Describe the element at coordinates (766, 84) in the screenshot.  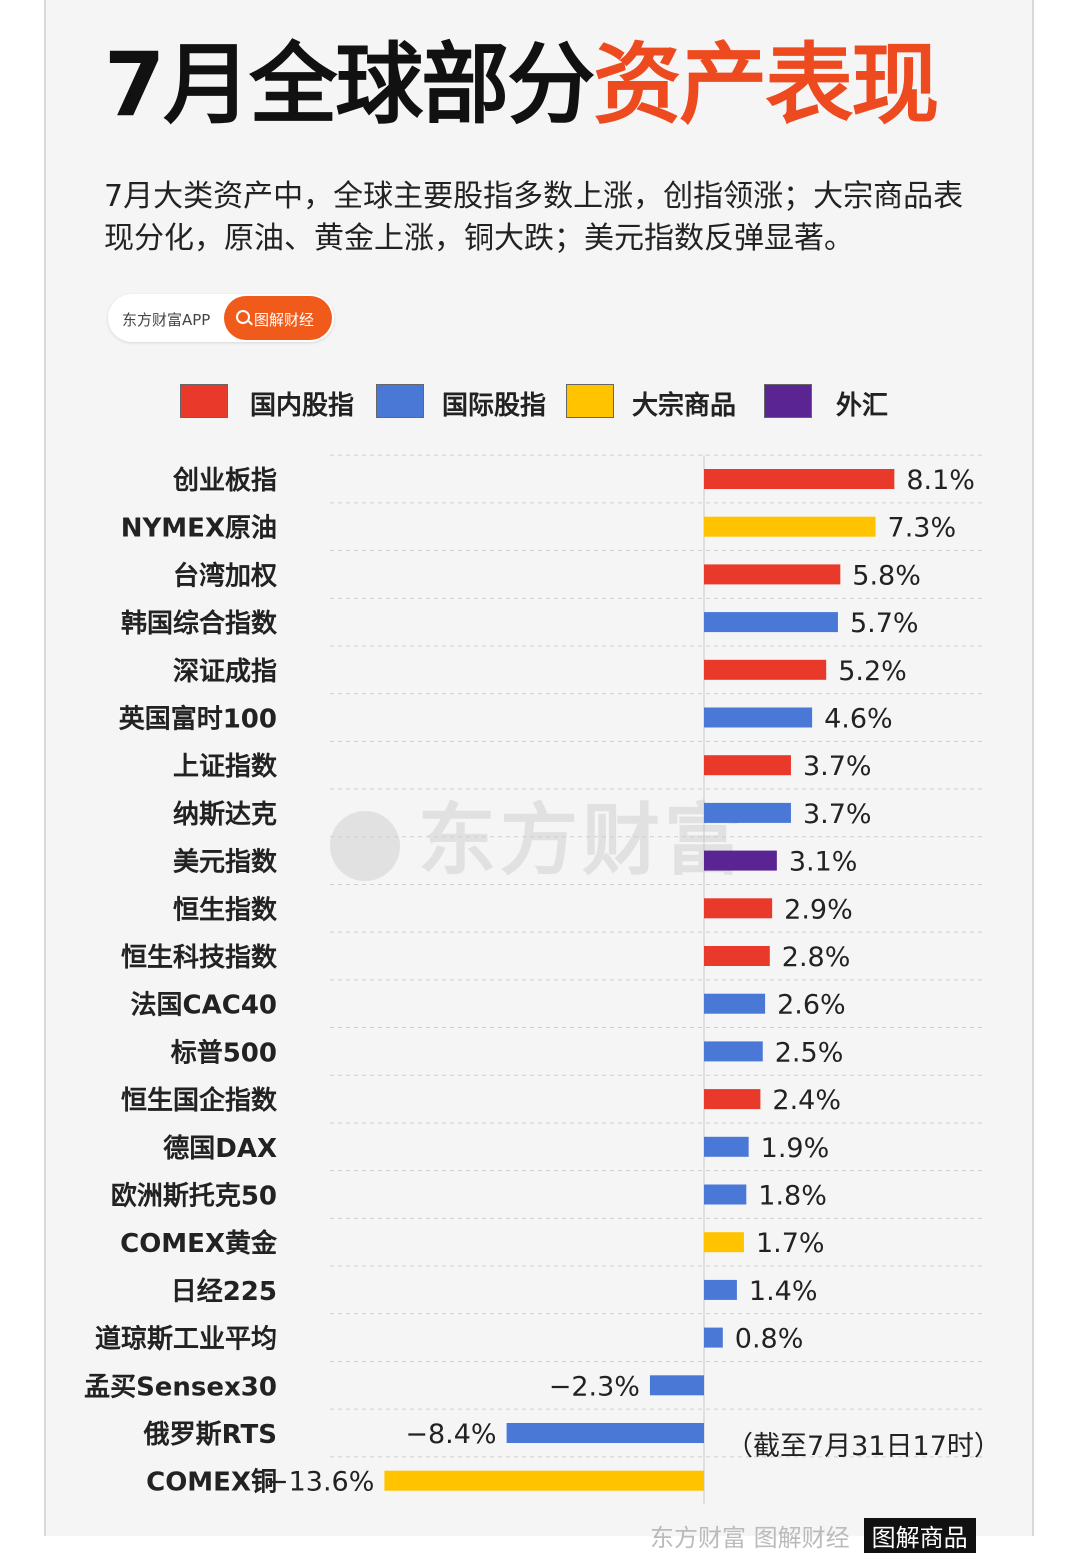
I see `title-part-2: 资产表现` at that location.